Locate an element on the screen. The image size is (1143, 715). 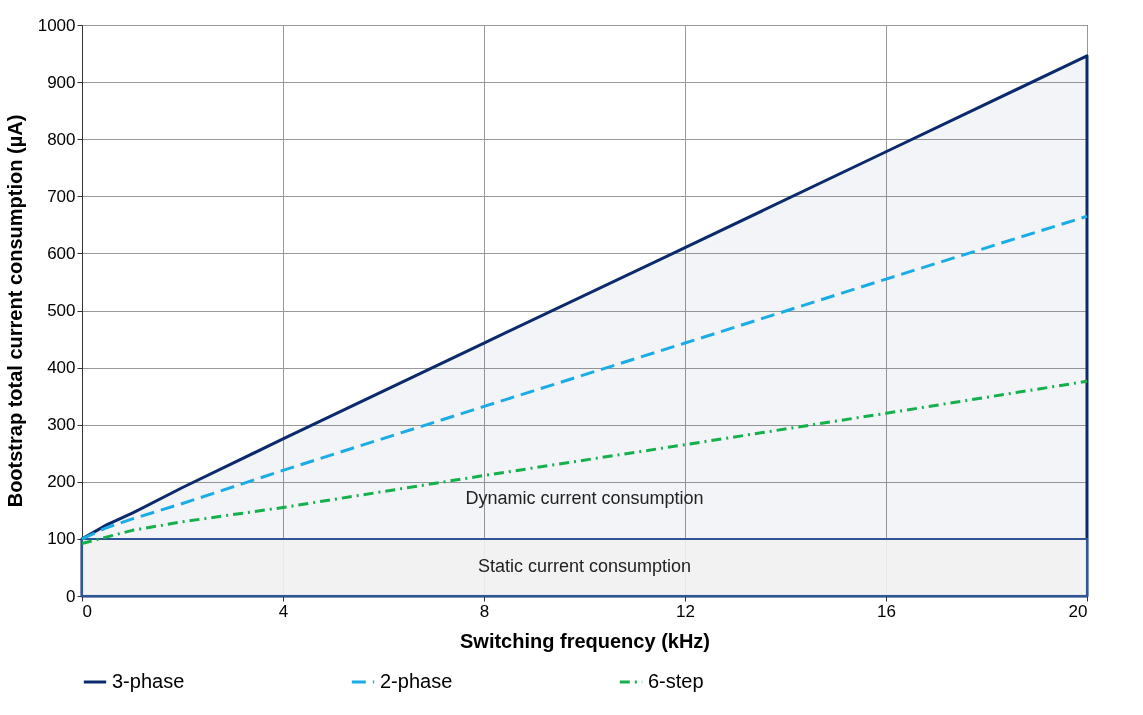
x-tick-label: 20 is located at coordinates (1078, 611).